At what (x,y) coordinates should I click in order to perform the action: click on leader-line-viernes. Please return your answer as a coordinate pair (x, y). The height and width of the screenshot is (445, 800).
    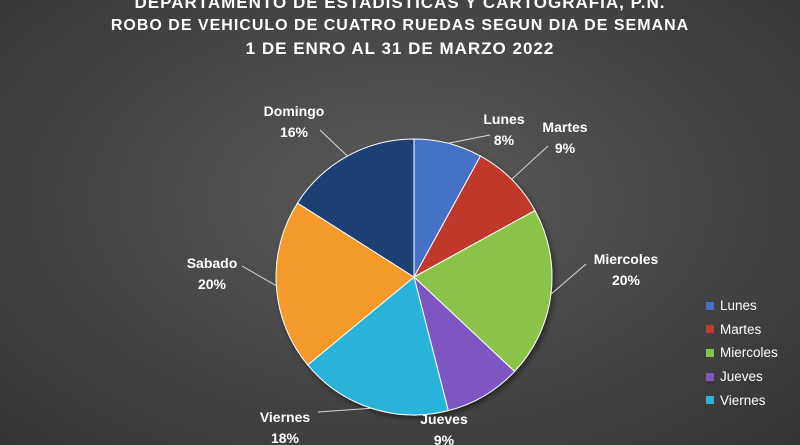
    Looking at the image, I should click on (344, 410).